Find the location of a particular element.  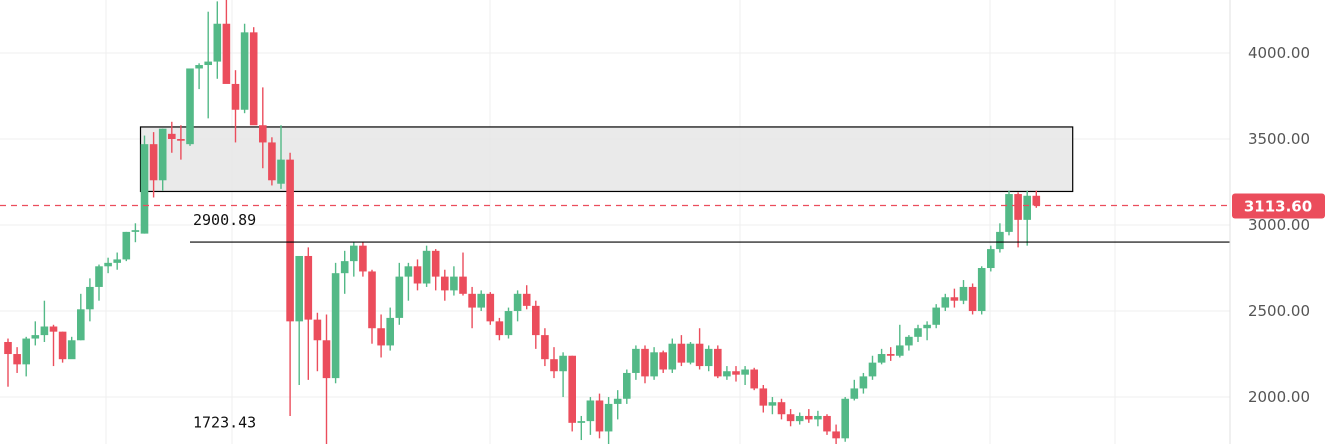

y-tick-label: 3000.00 is located at coordinates (1279, 225).